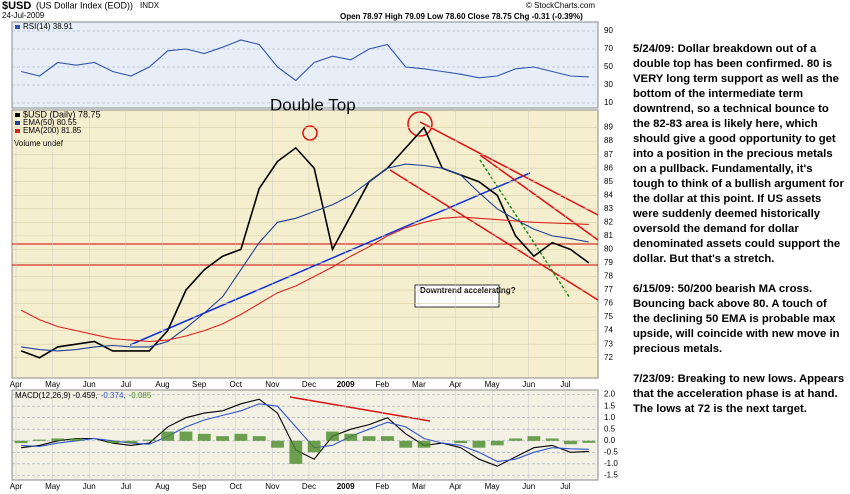 Image resolution: width=850 pixels, height=494 pixels. I want to click on y-tick-label: 85, so click(608, 181).